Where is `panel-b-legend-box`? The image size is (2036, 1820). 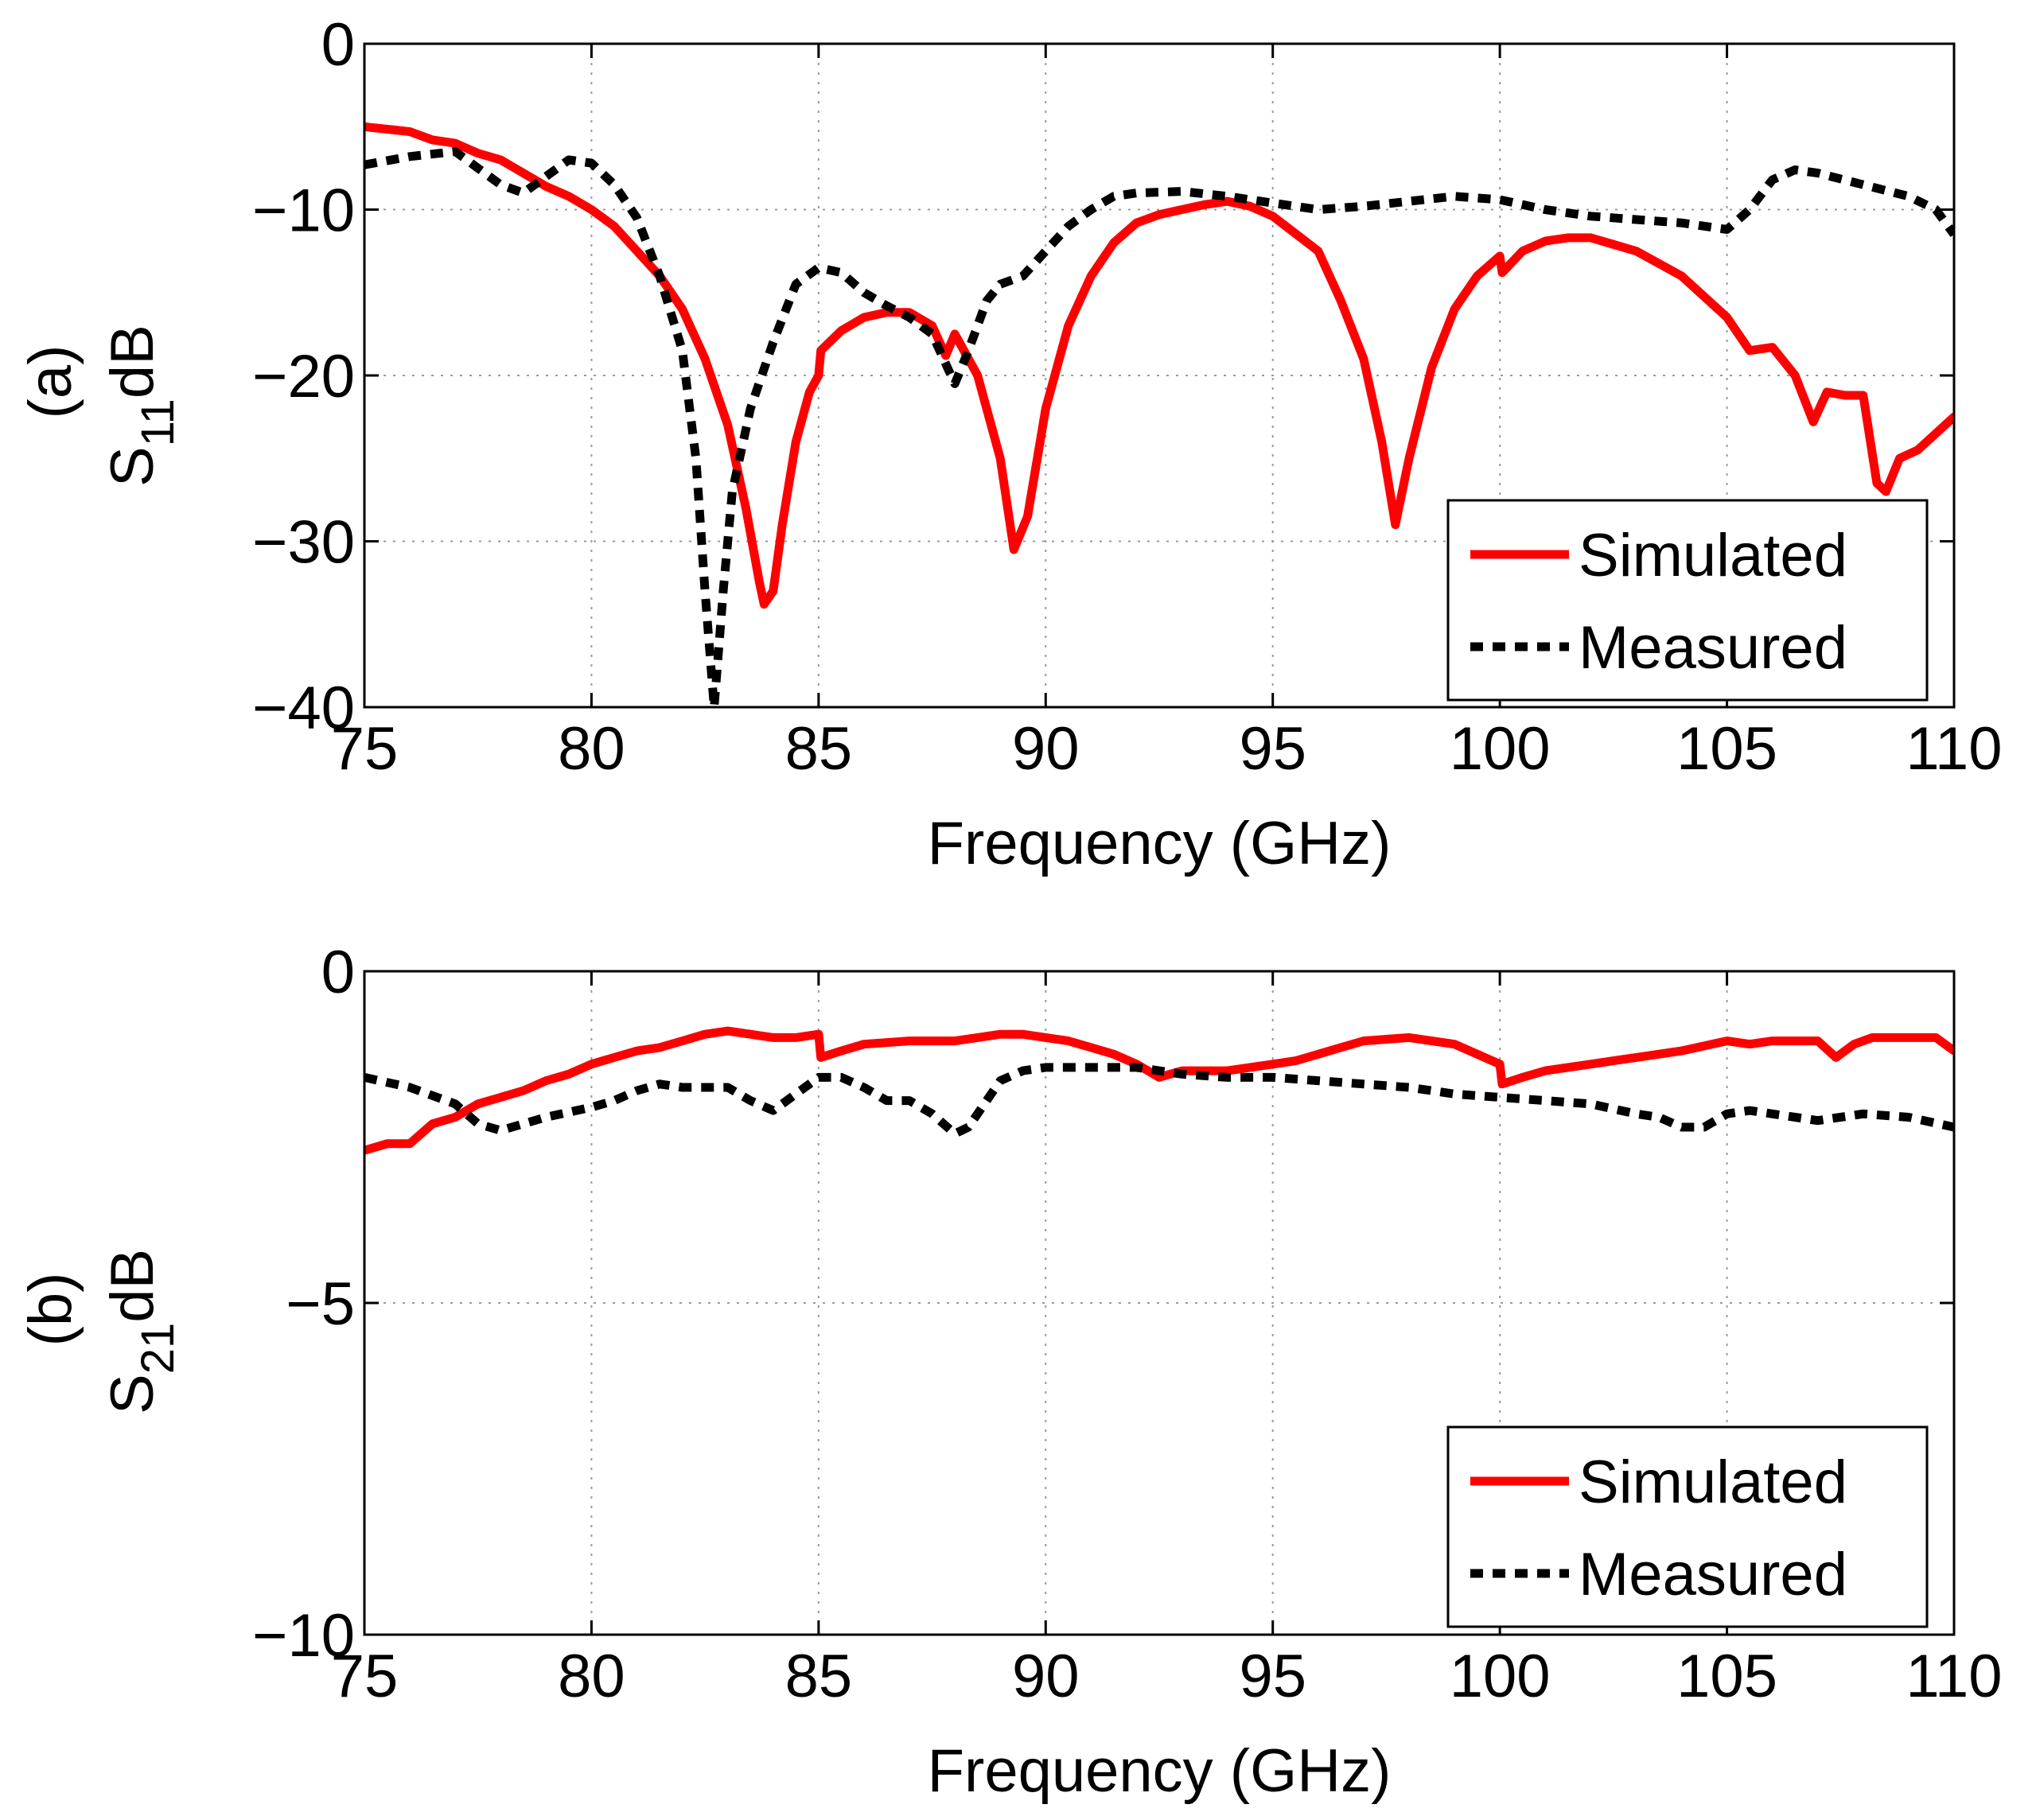
panel-b-legend-box is located at coordinates (1688, 1526).